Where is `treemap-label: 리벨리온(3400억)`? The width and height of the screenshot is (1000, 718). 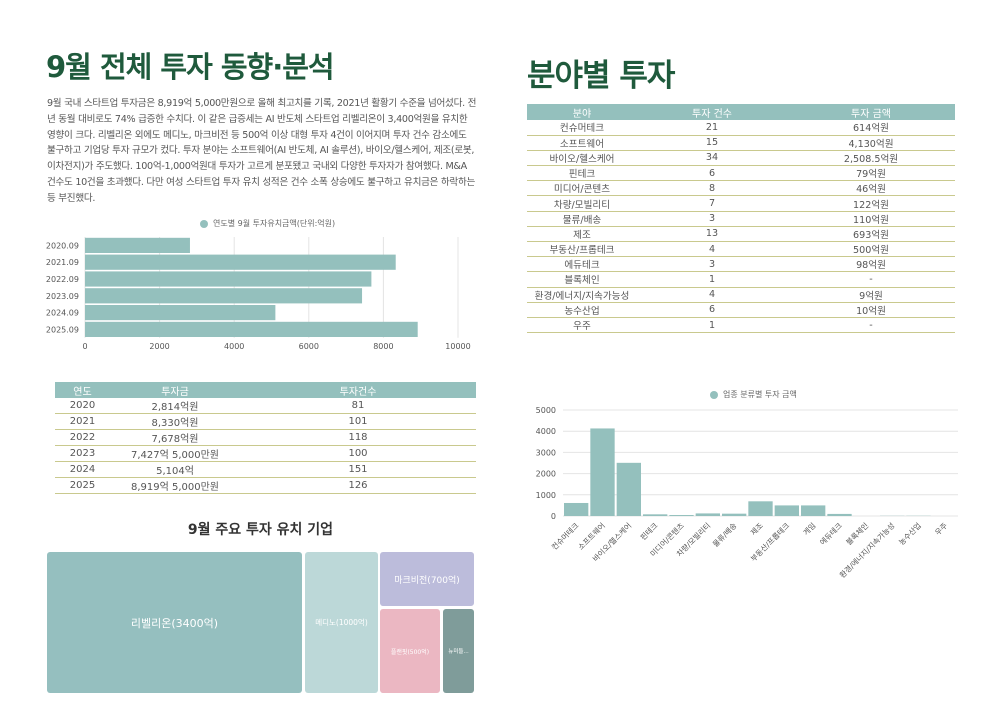
treemap-label: 리벨리온(3400억) is located at coordinates (174, 623).